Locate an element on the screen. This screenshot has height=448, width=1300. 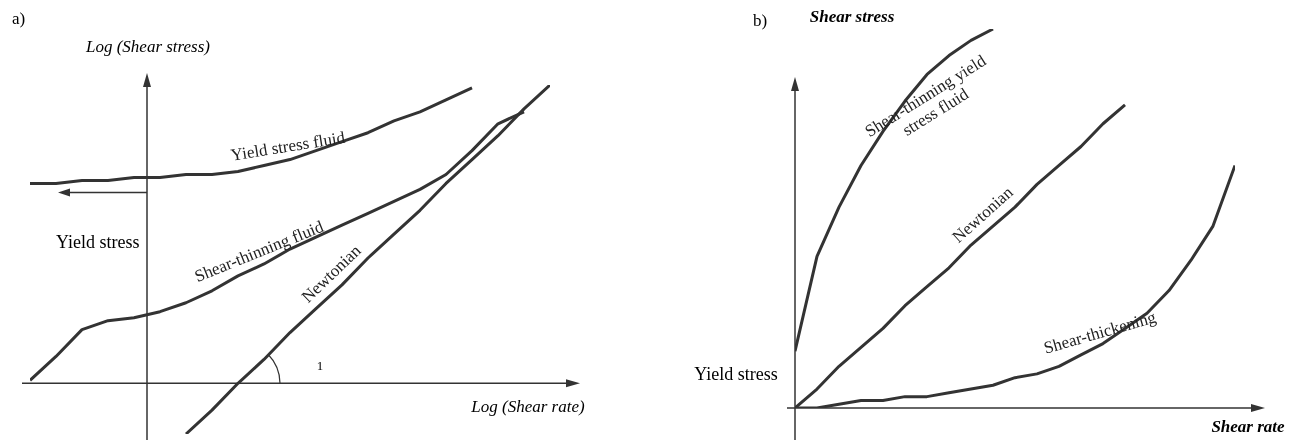
chart-title: b) is located at coordinates (760, 20).